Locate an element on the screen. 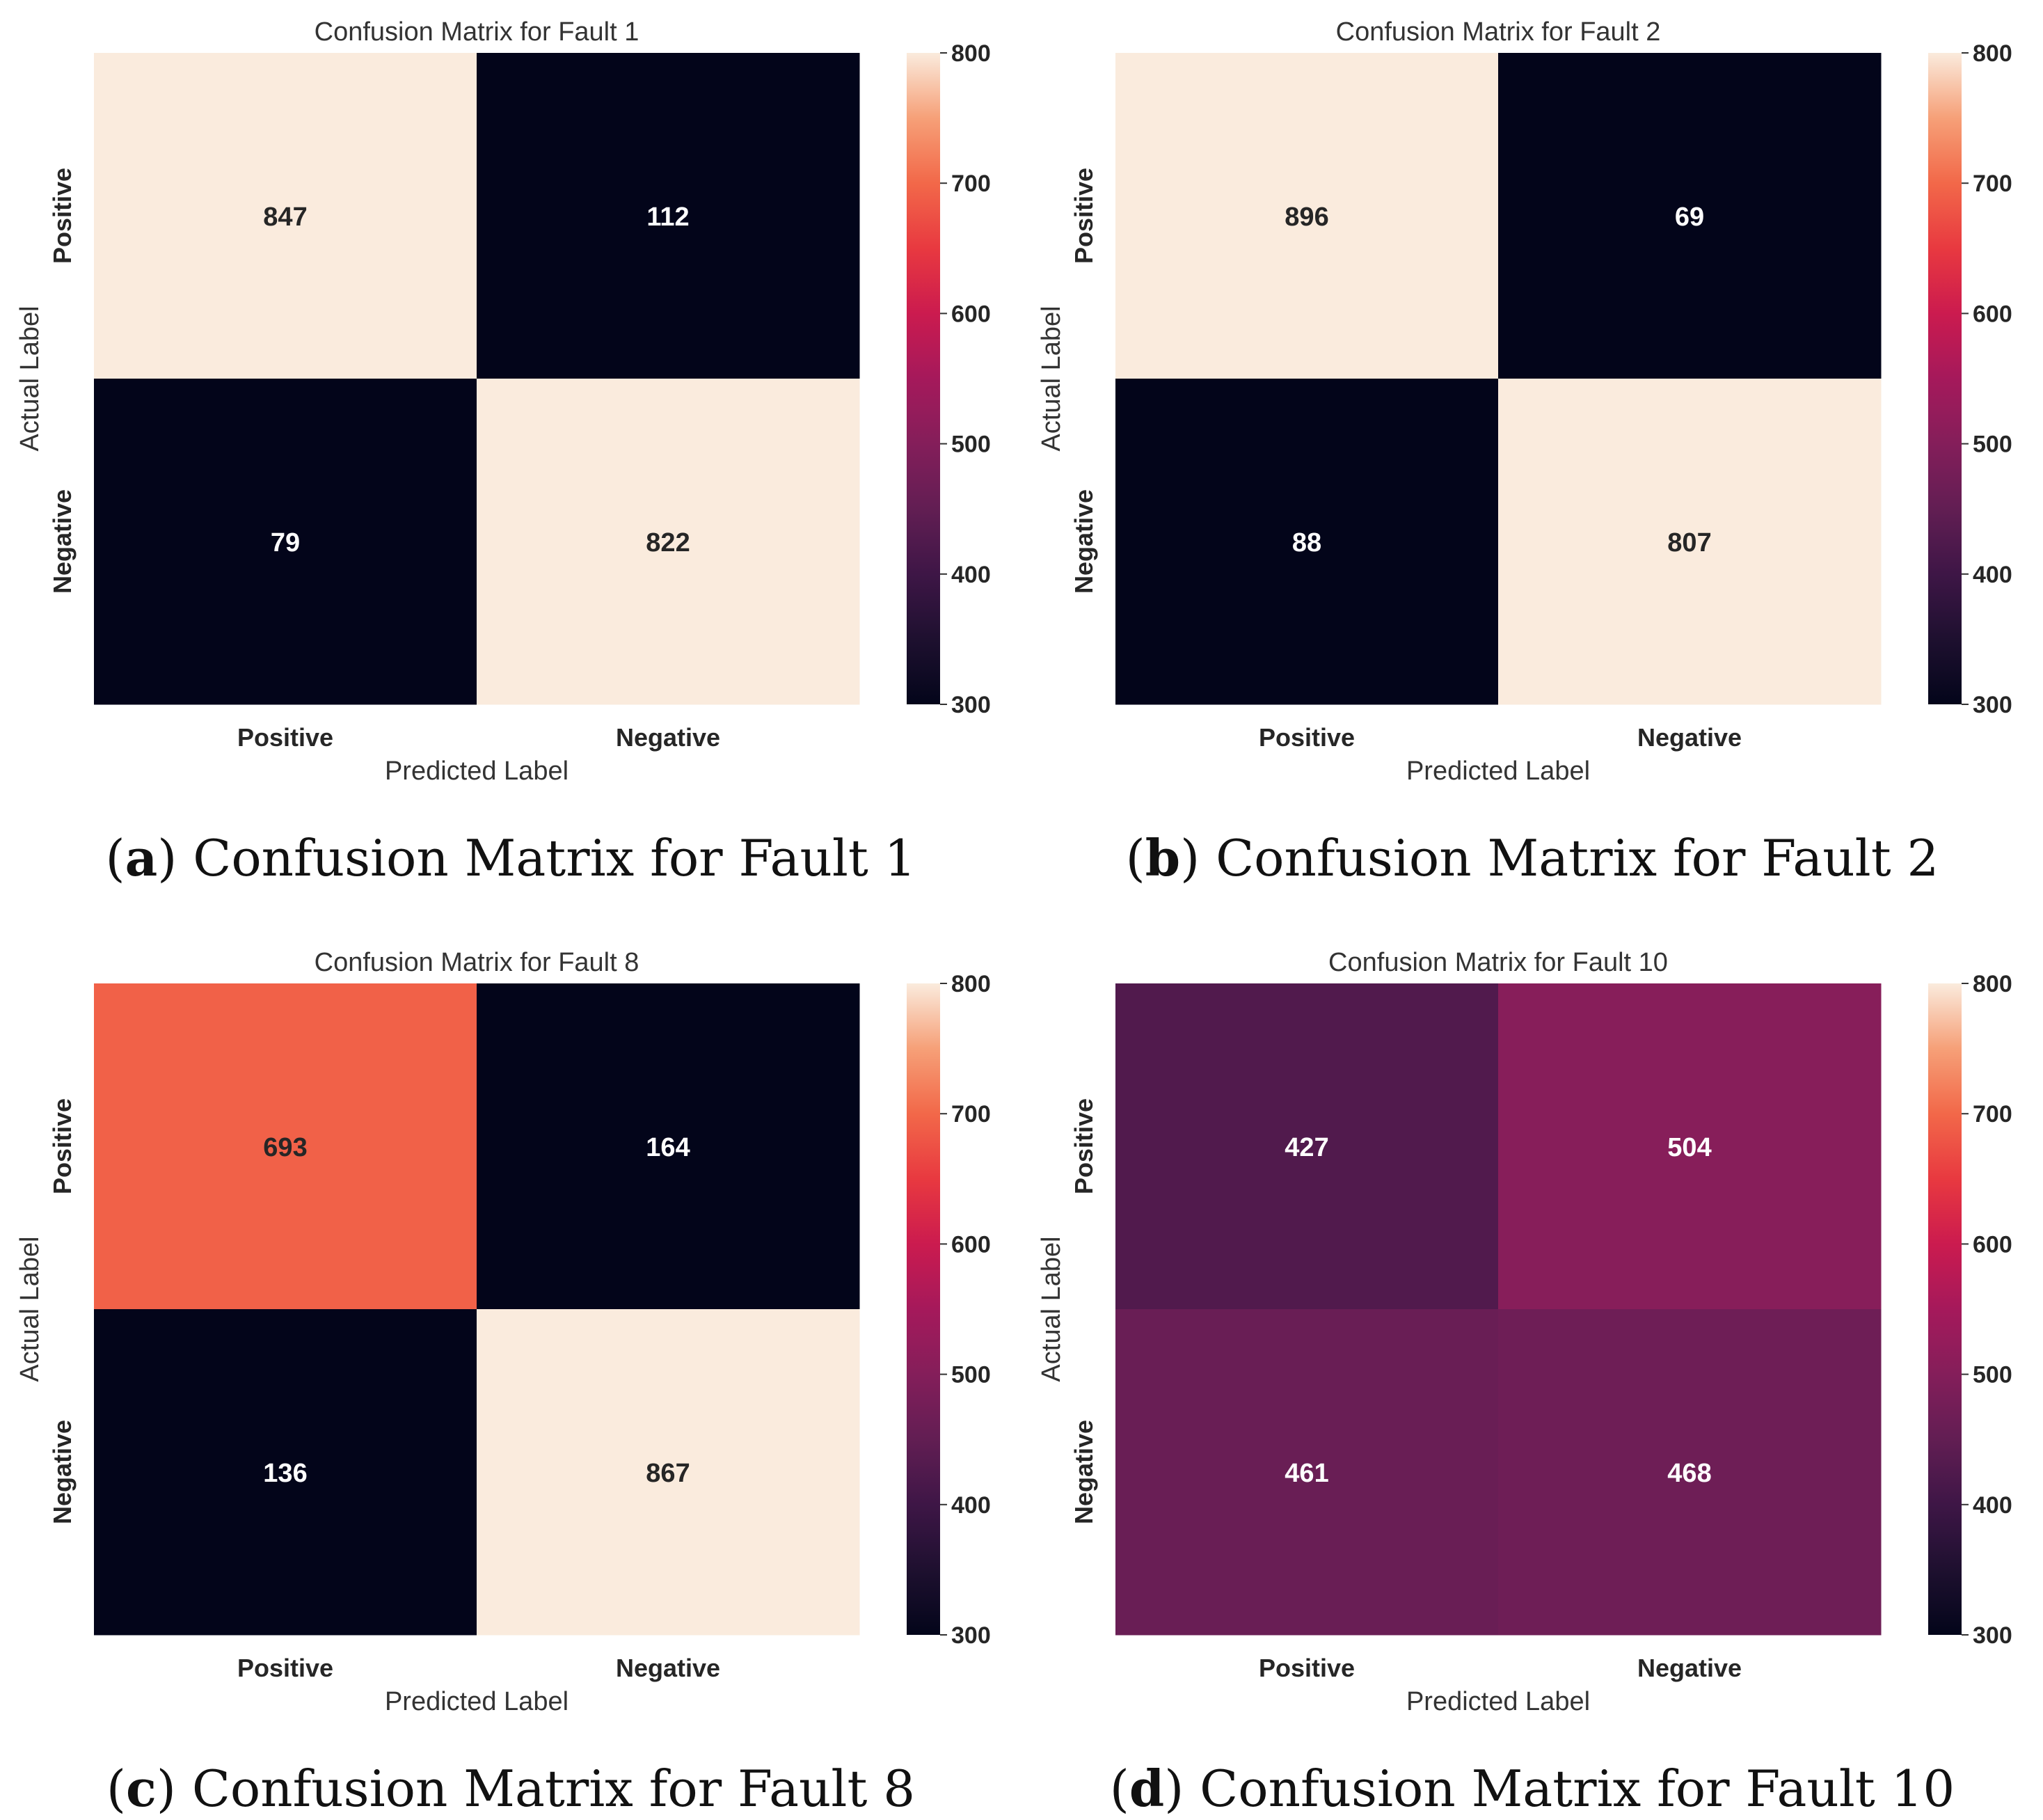 The width and height of the screenshot is (2043, 1820). caption-d: (d) Confusion Matrix for Fault 10 is located at coordinates (1532, 1789).